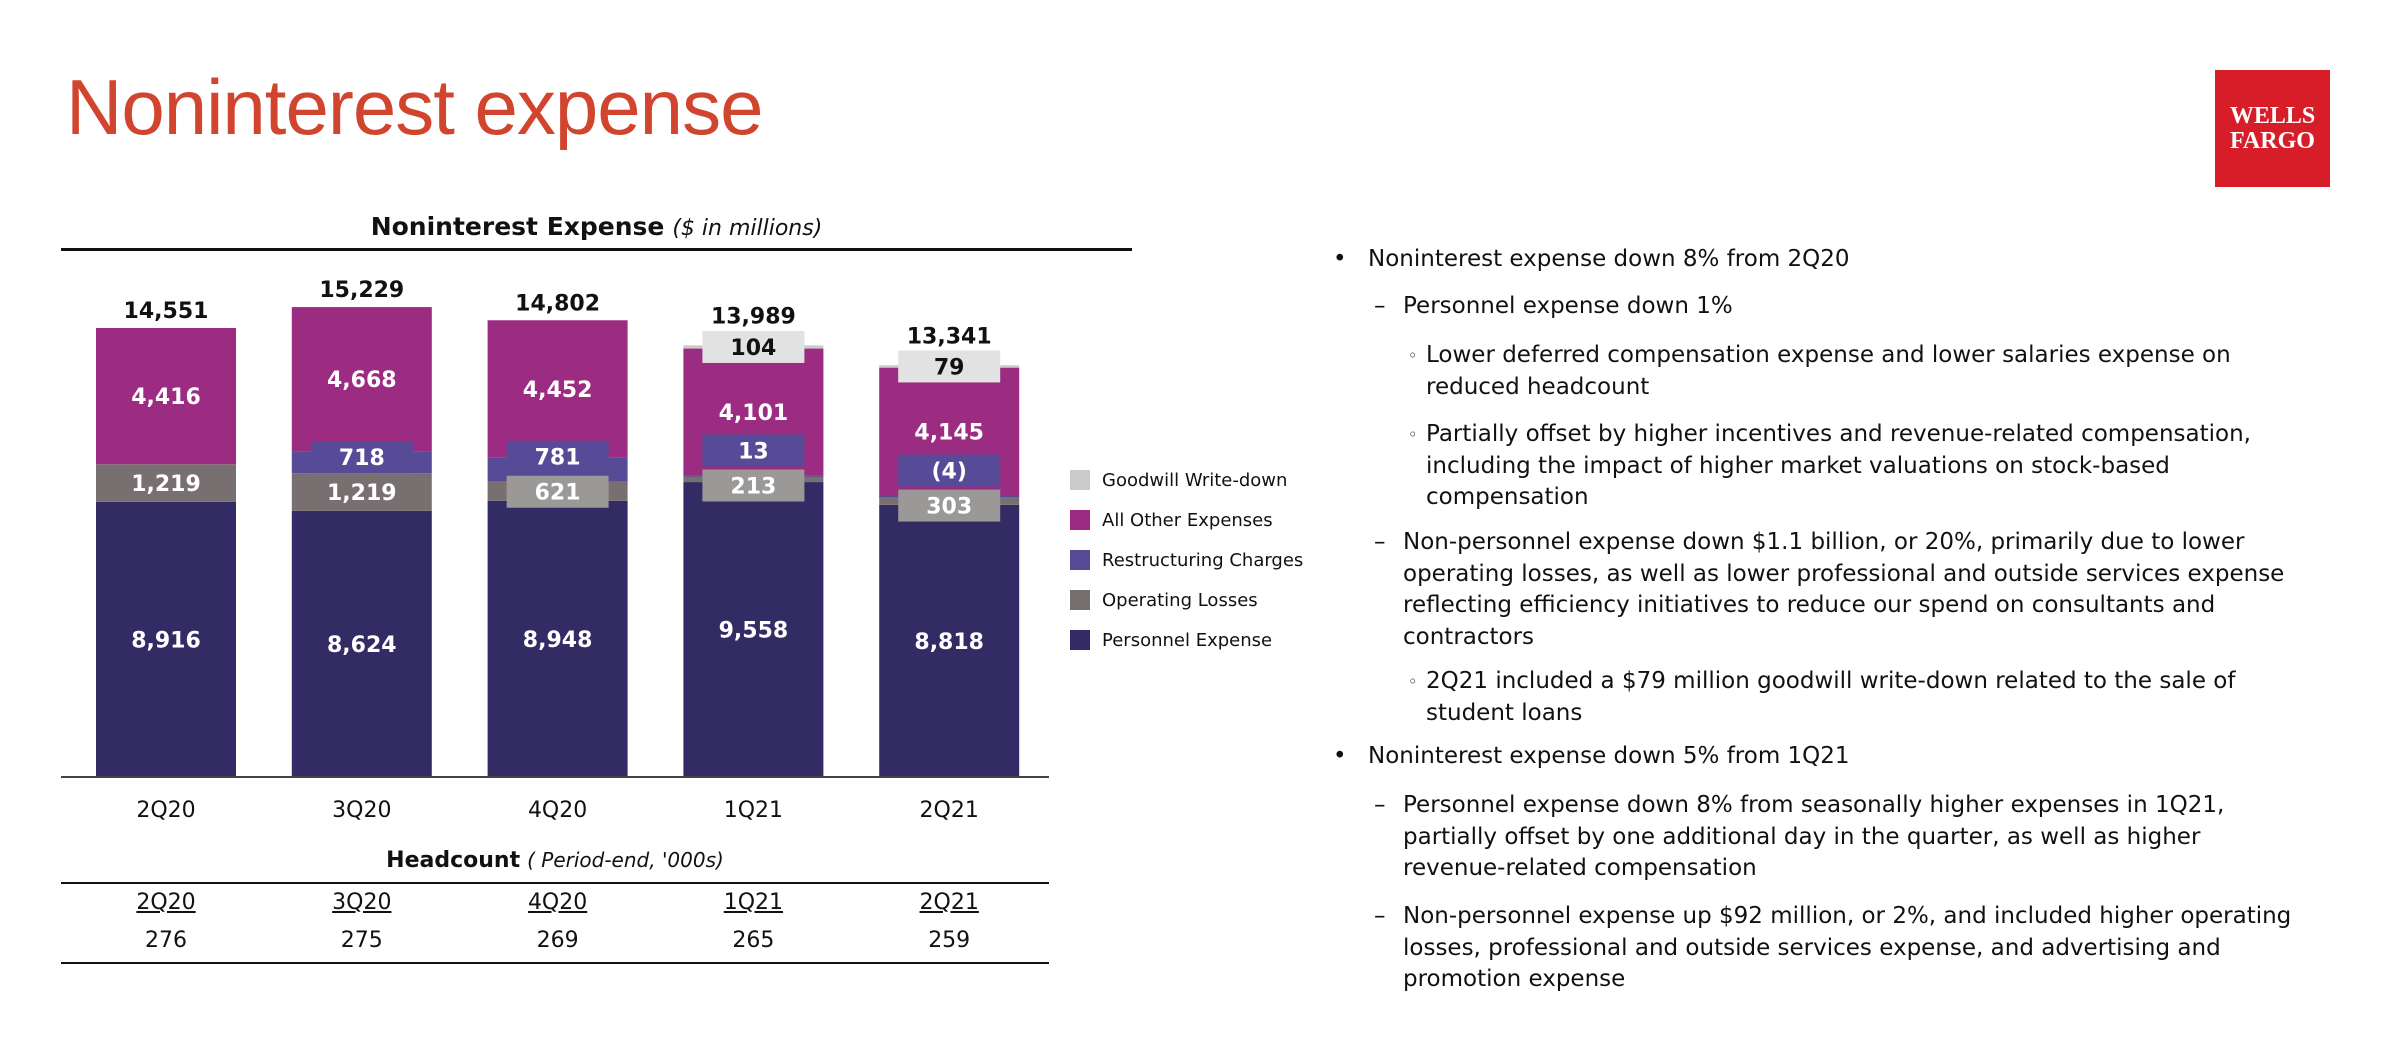 This screenshot has height=1054, width=2384. I want to click on headcount-value: 259, so click(949, 940).